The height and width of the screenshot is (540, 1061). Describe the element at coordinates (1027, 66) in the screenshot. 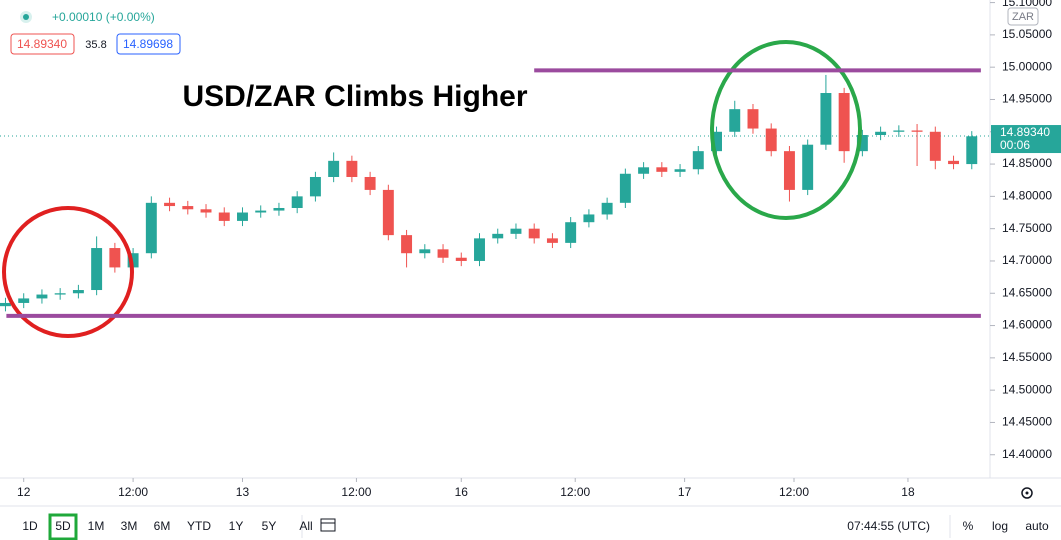

I see `y-tick-label: 15.00000` at that location.